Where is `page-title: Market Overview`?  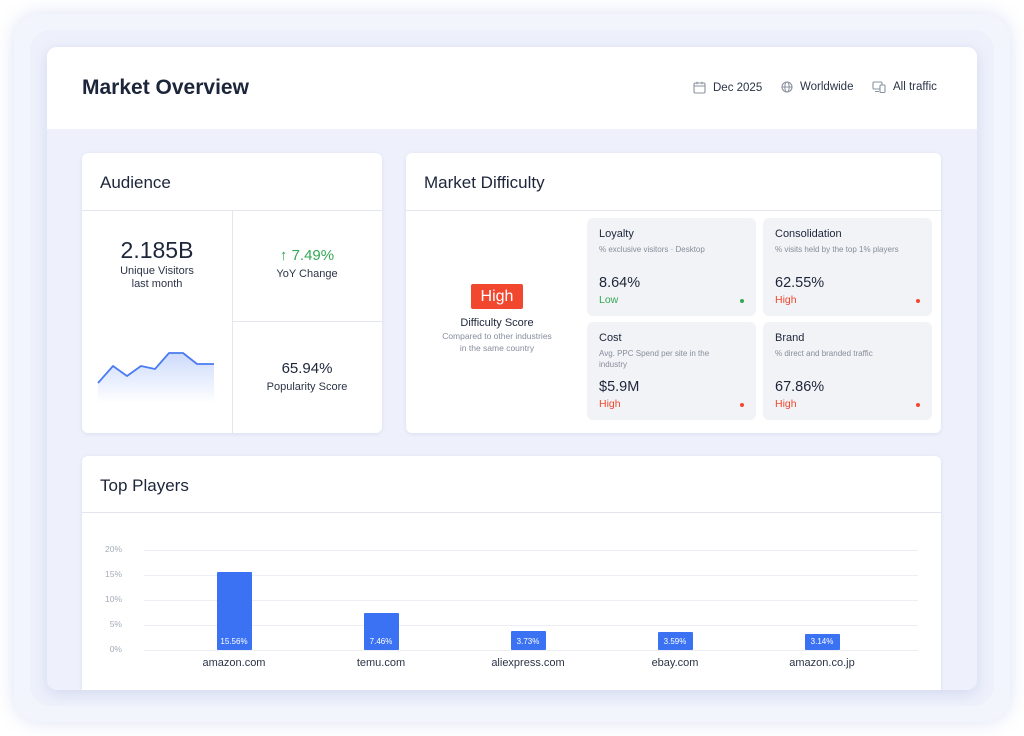 page-title: Market Overview is located at coordinates (165, 87).